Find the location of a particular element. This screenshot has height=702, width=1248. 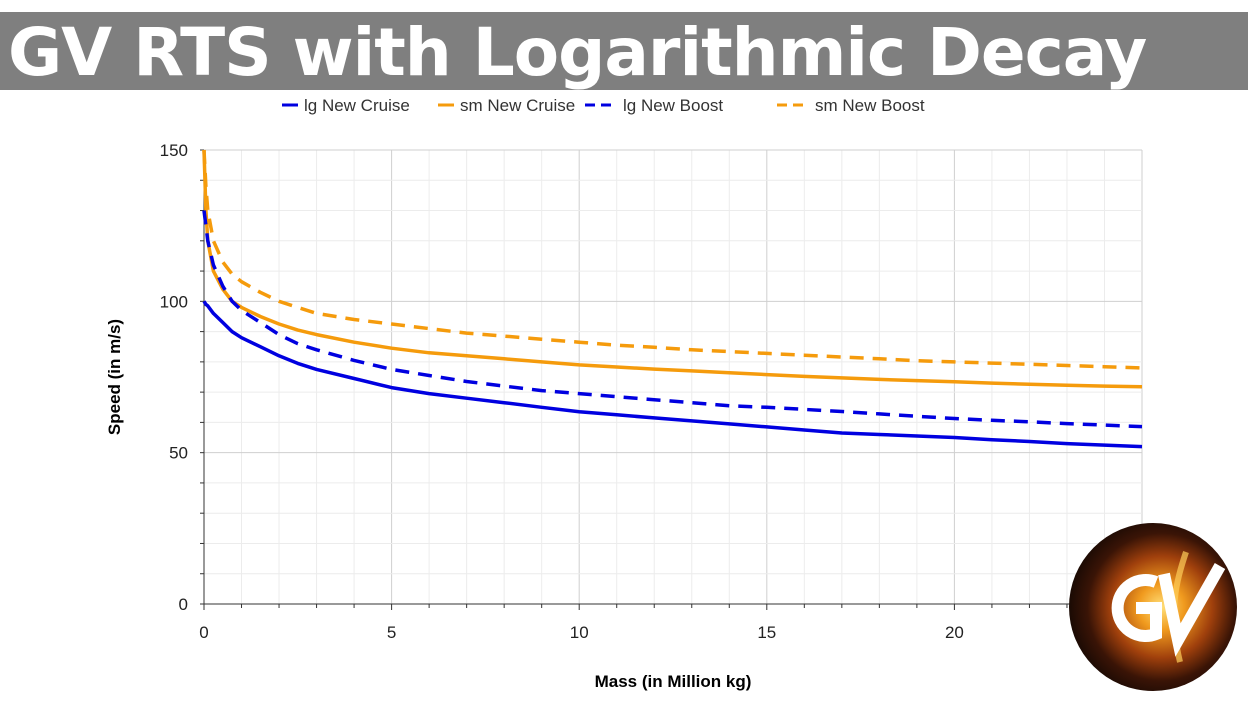

y-tick-label: 50 is located at coordinates (178, 453).